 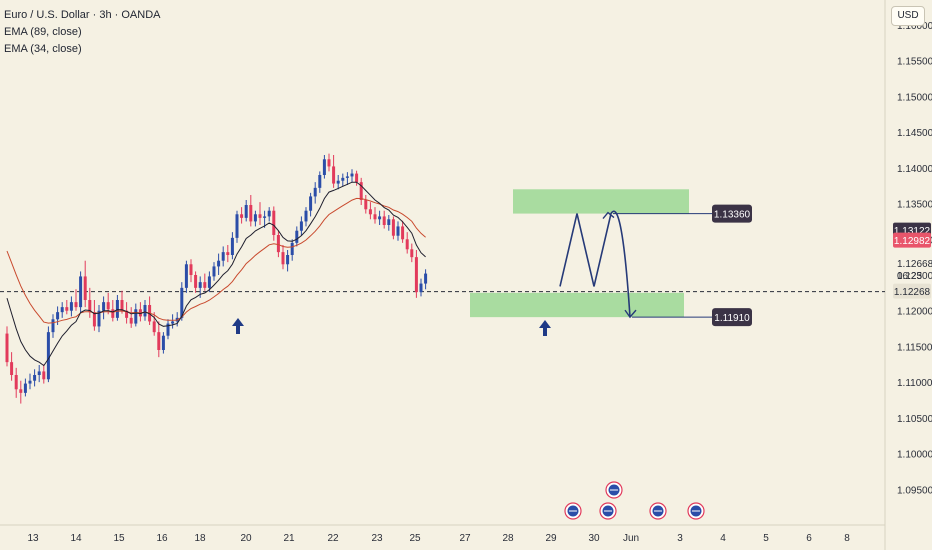 I want to click on ema89-price-tag: 1.12982, so click(x=912, y=240).